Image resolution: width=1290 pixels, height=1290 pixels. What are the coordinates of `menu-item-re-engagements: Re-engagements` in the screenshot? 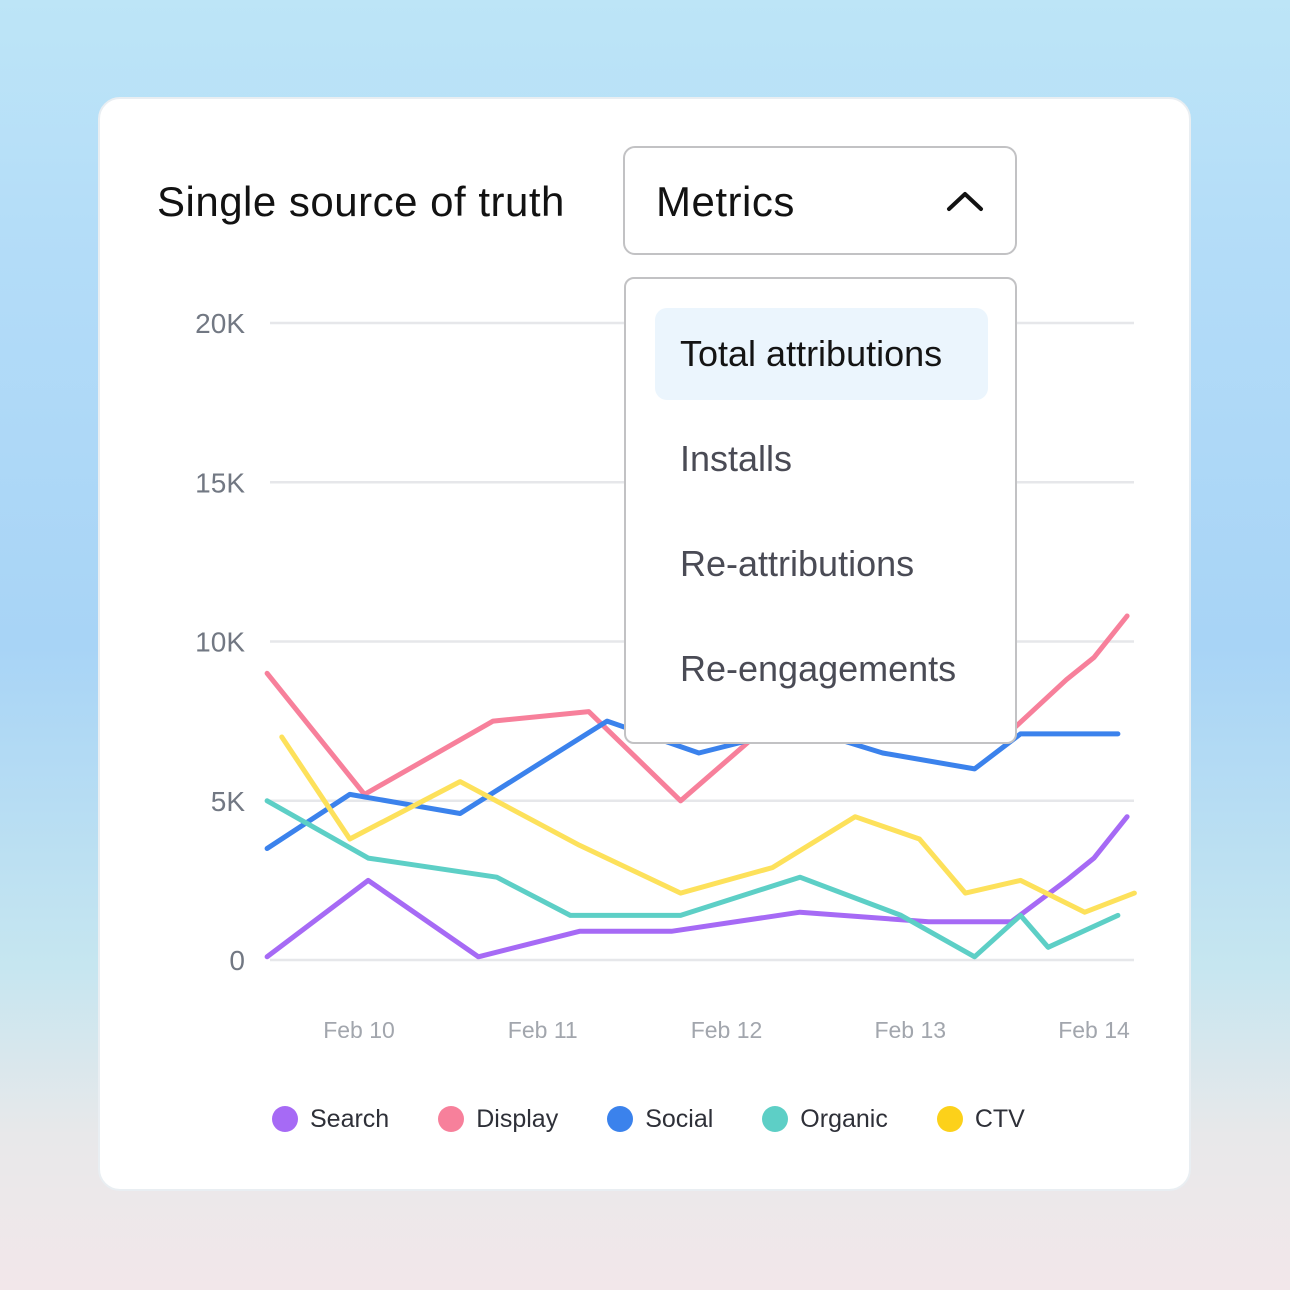 It's located at (818, 668).